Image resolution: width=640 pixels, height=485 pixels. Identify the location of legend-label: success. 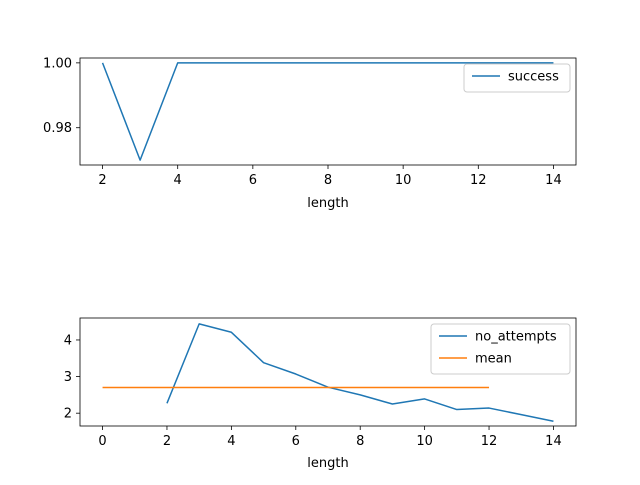
(533, 77).